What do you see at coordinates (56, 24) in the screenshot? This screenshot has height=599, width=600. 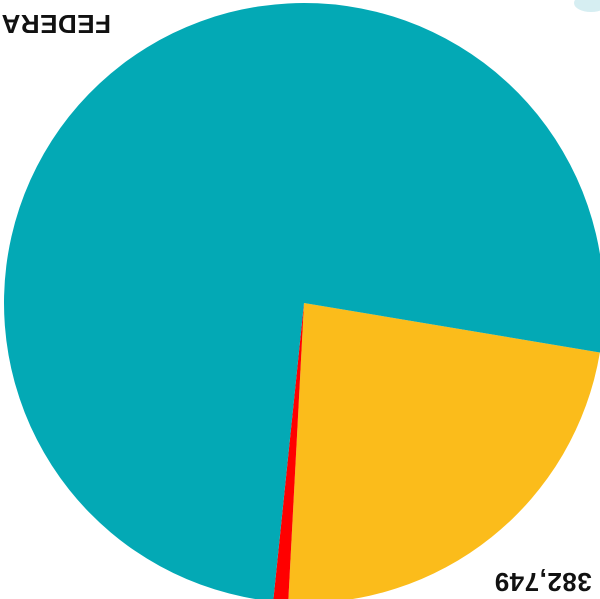 I see `label-federa: FEDERA` at bounding box center [56, 24].